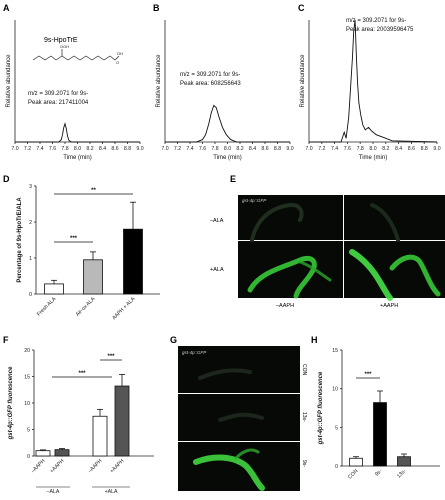  Describe the element at coordinates (14, 149) in the screenshot. I see `x-tick-label: 7.0` at that location.